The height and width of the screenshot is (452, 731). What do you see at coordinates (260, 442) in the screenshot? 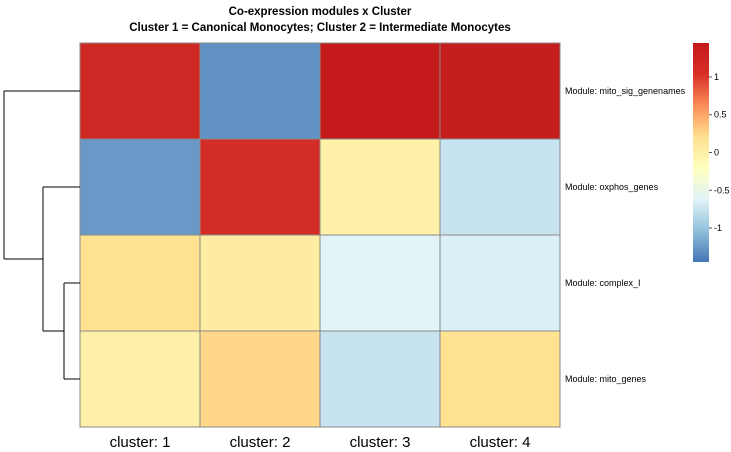
I see `column-label: cluster: 2` at bounding box center [260, 442].